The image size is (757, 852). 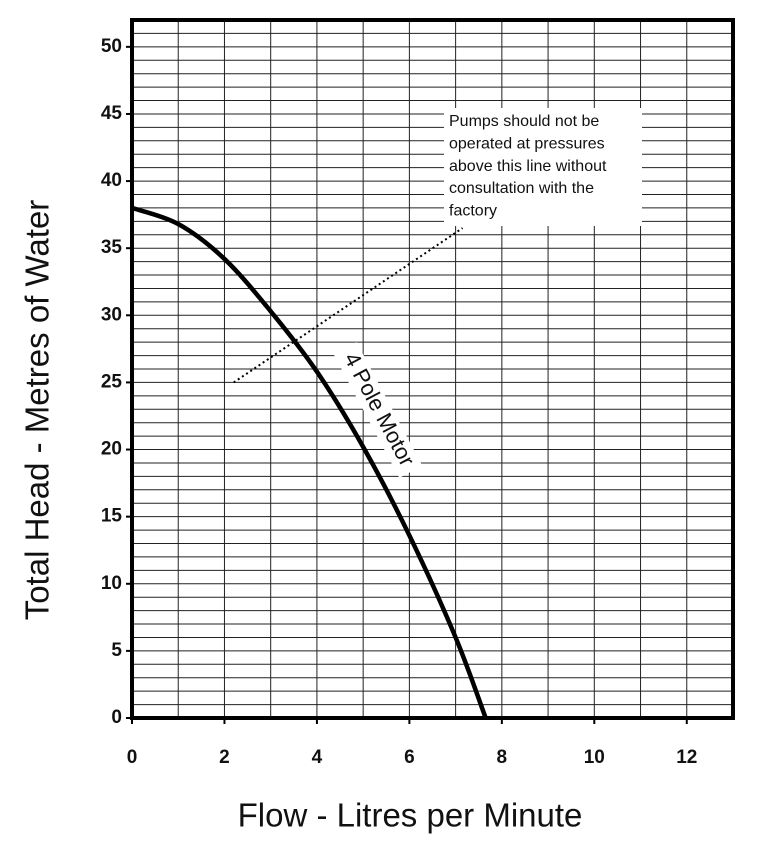 I want to click on x-tick-label: 10, so click(x=594, y=757).